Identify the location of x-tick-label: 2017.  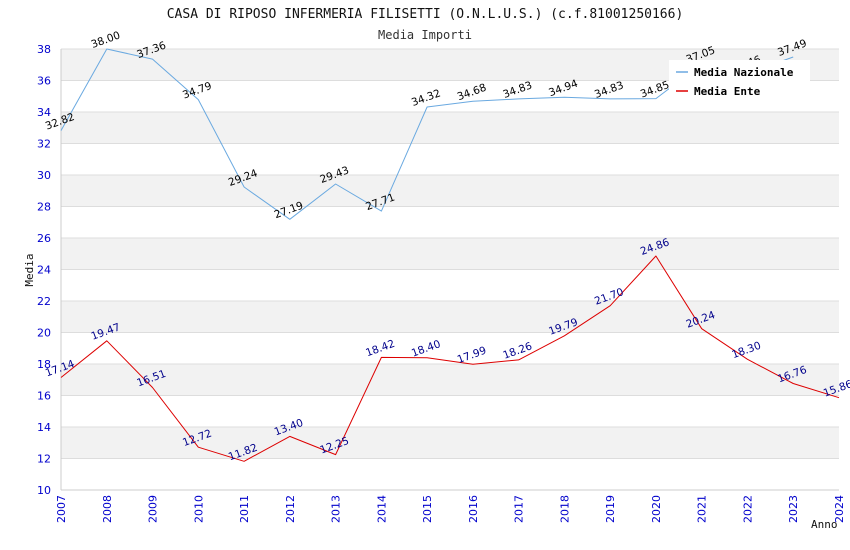
(519, 509).